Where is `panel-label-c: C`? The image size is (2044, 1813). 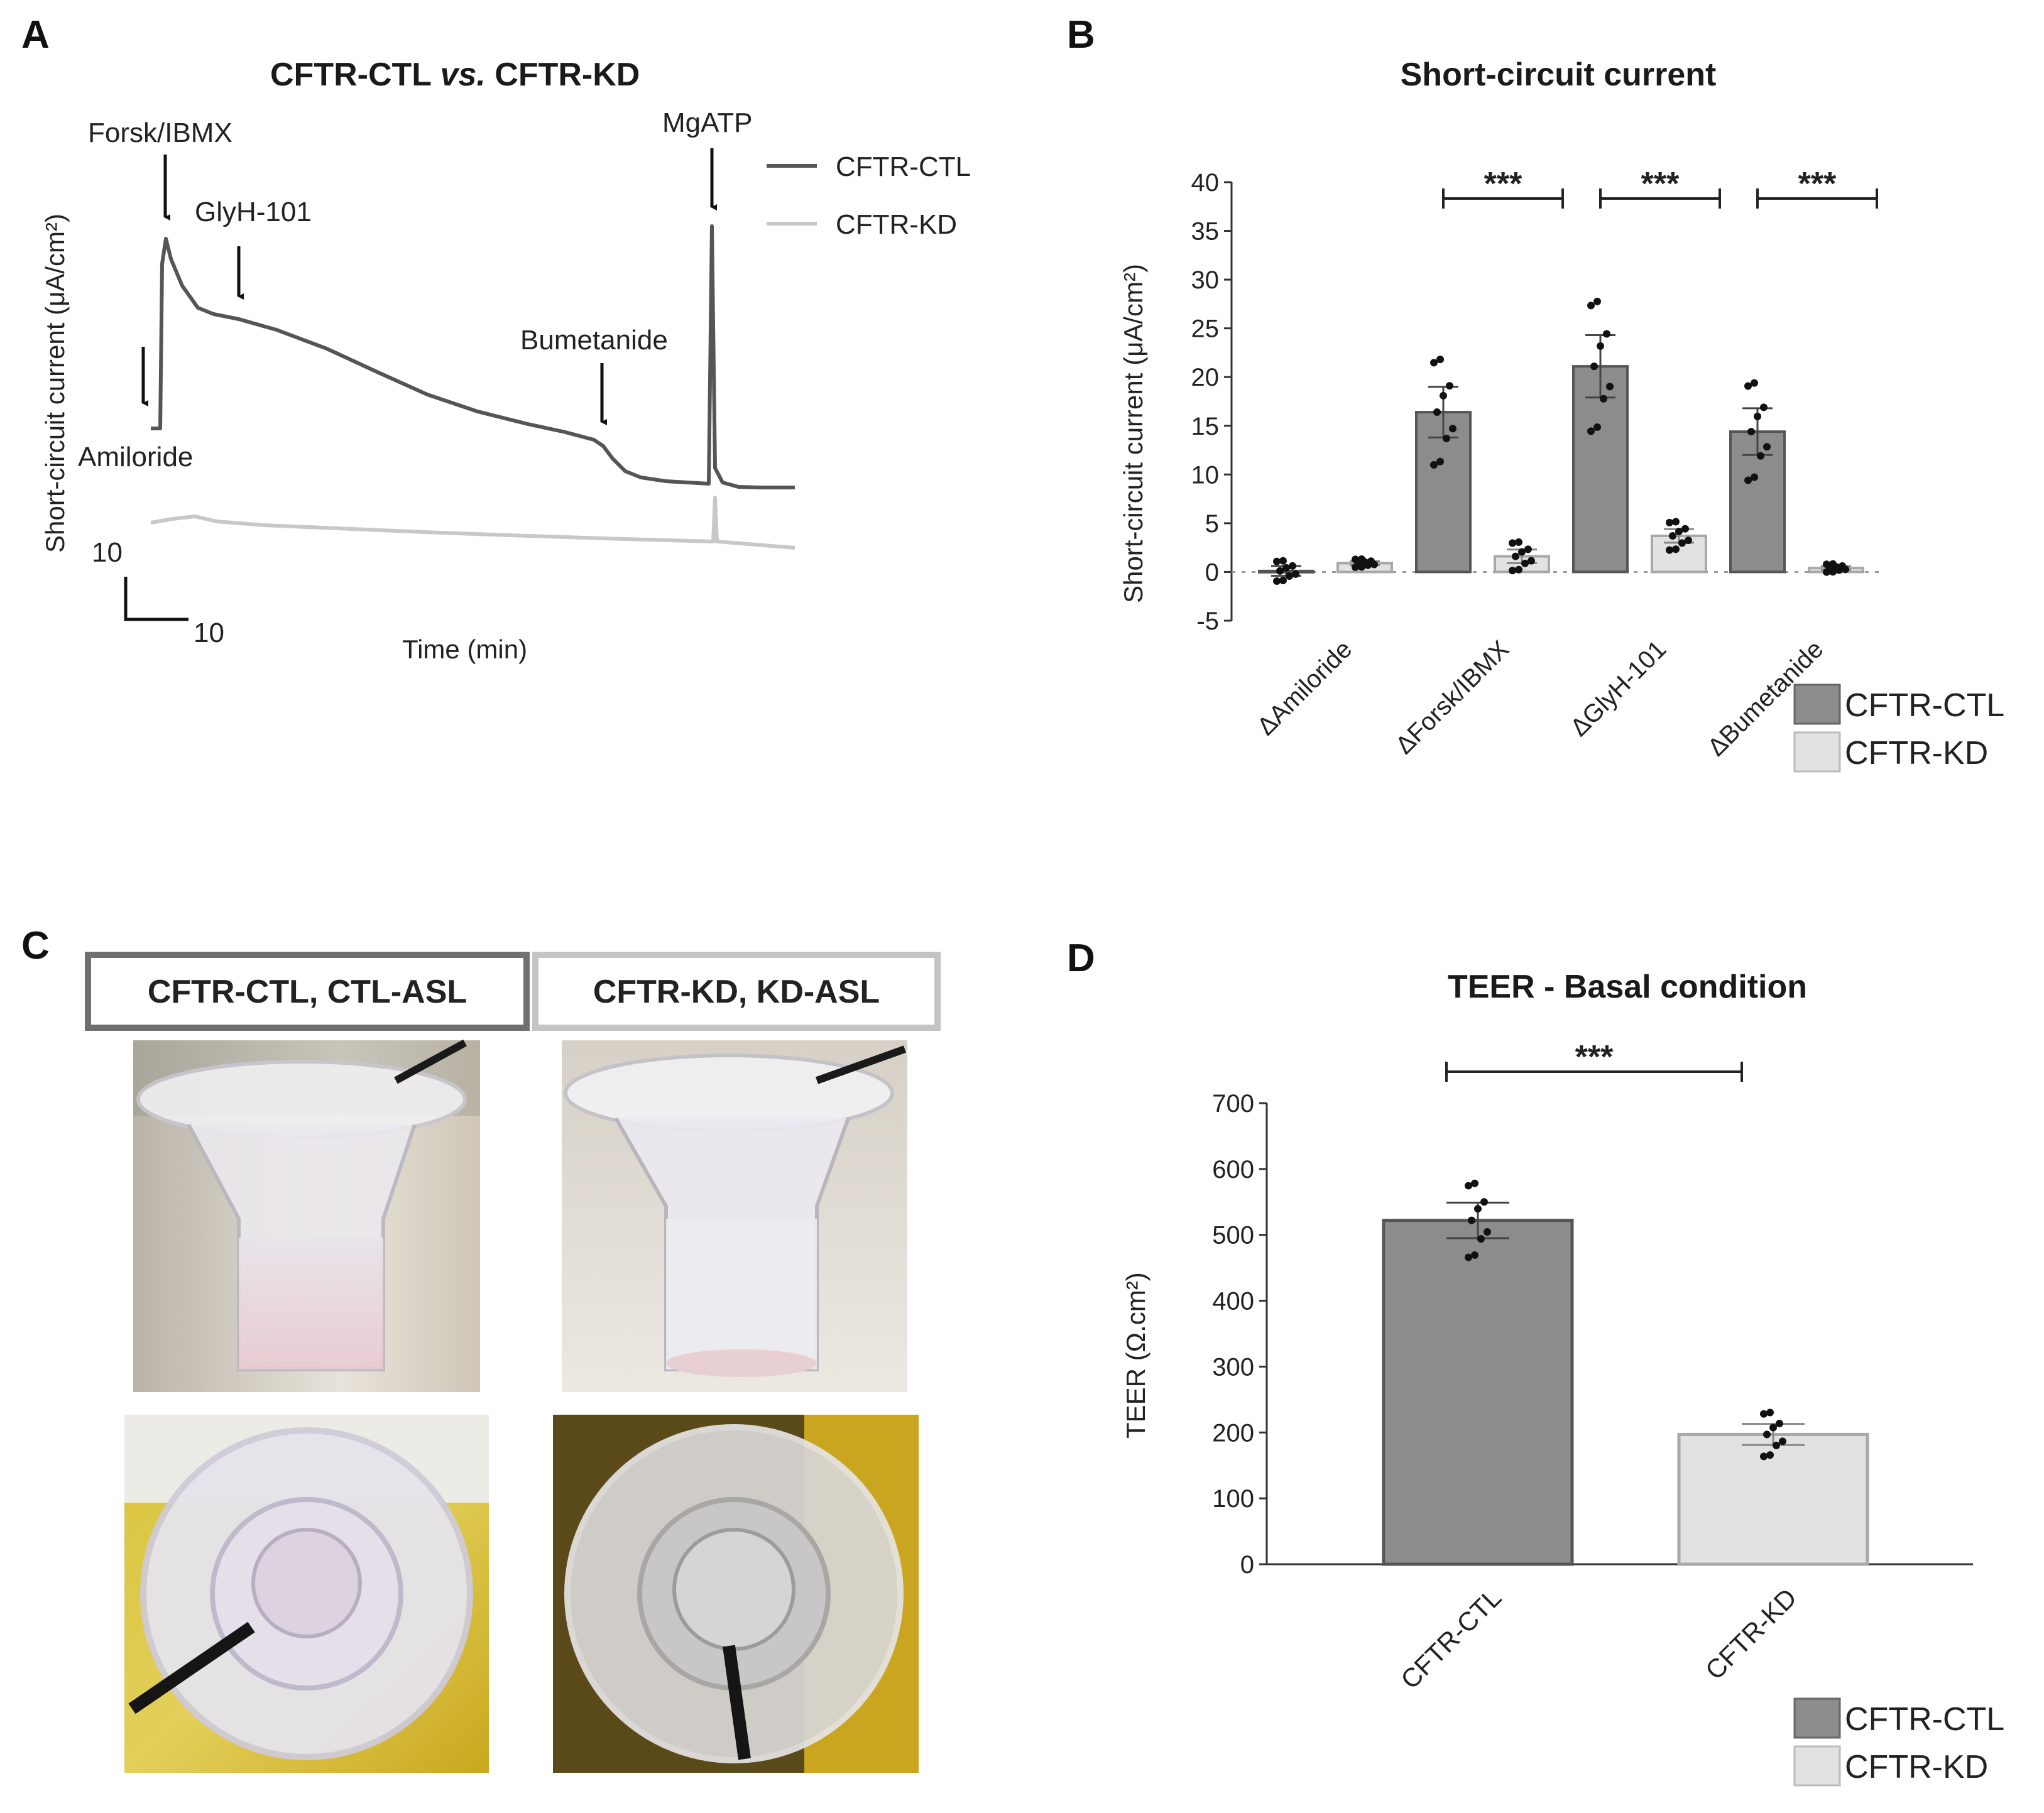
panel-label-c: C is located at coordinates (35, 945).